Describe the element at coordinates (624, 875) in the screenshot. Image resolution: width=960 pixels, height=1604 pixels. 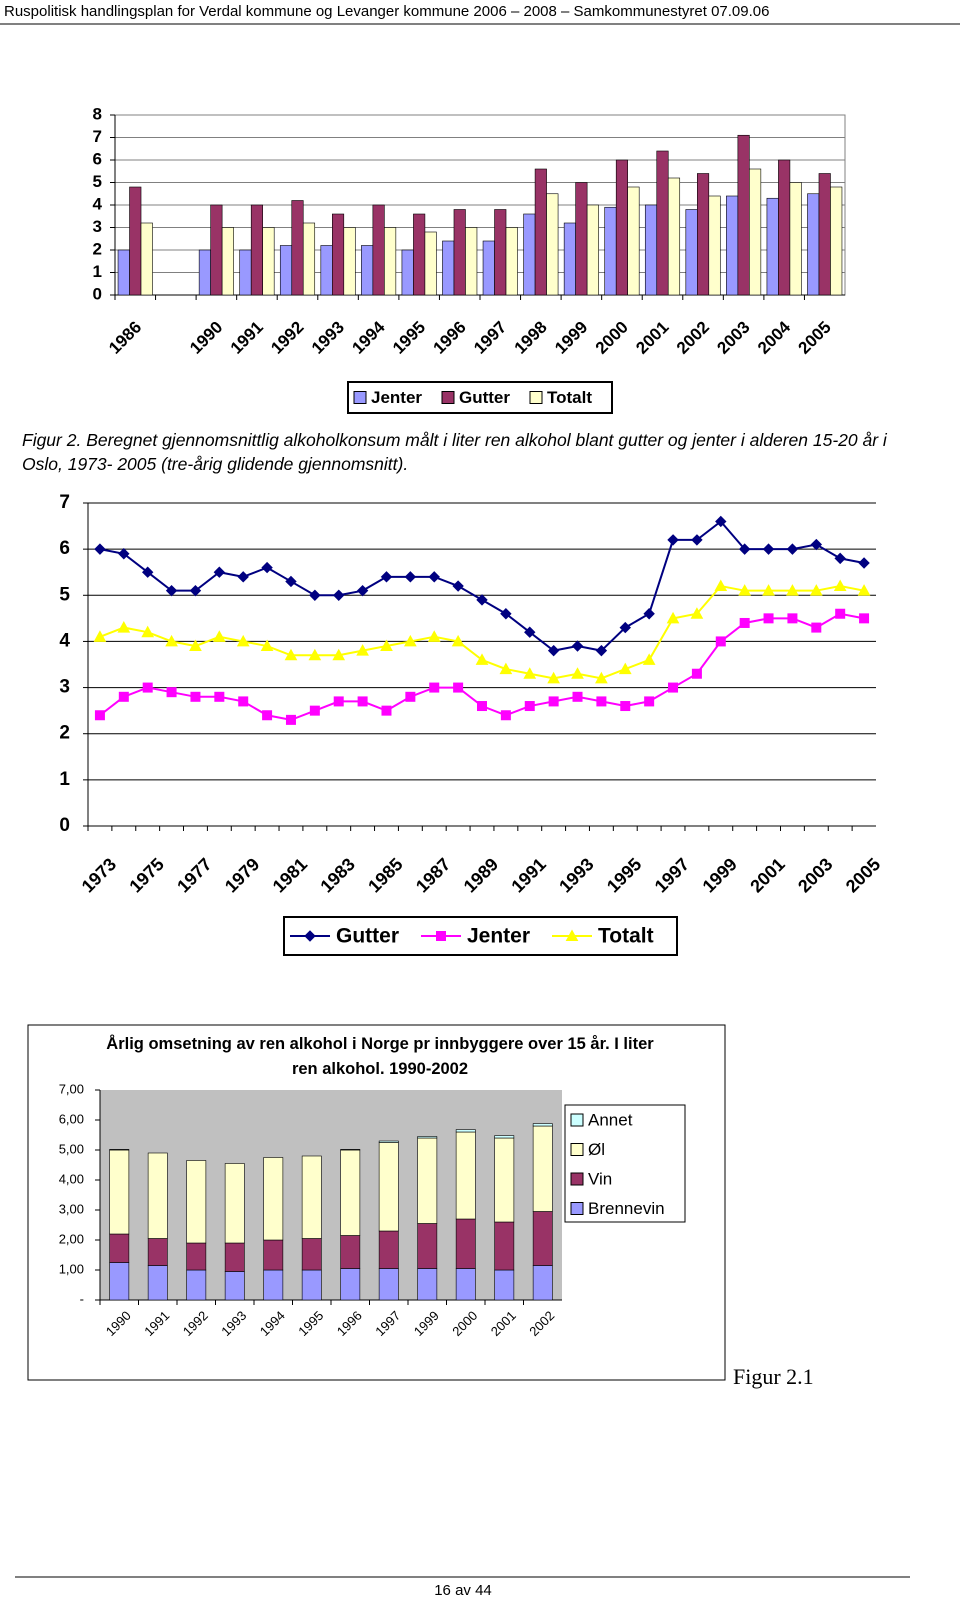
I see `x-tick-label: 1995` at that location.